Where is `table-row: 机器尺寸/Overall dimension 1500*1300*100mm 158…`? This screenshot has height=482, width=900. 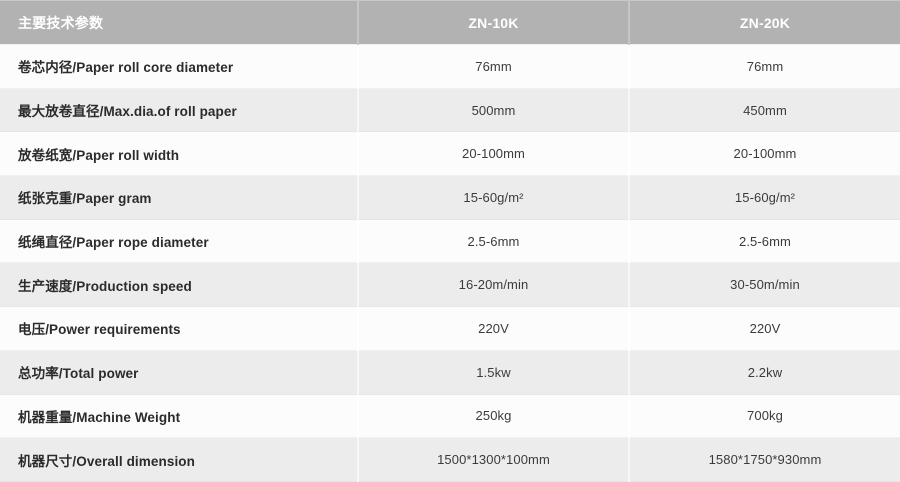
table-row: 机器尺寸/Overall dimension 1500*1300*100mm 158… is located at coordinates (450, 459).